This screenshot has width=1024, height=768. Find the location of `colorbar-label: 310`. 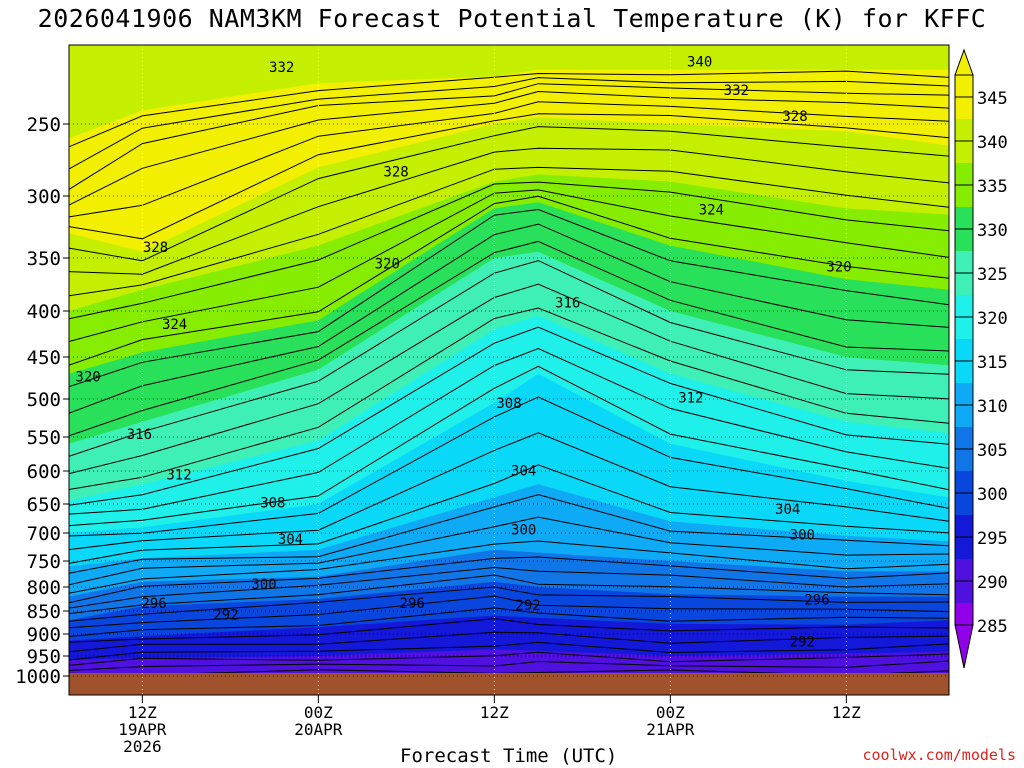

colorbar-label: 310 is located at coordinates (992, 407).